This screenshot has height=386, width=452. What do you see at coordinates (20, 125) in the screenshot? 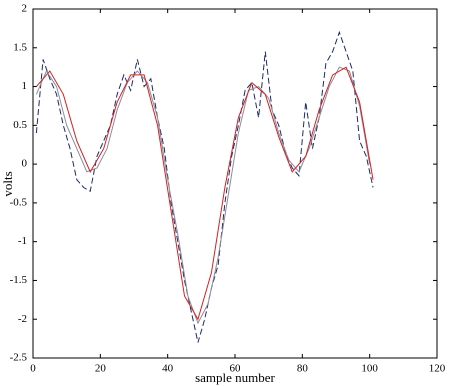
I see `y-tick-label: 0.5` at bounding box center [20, 125].